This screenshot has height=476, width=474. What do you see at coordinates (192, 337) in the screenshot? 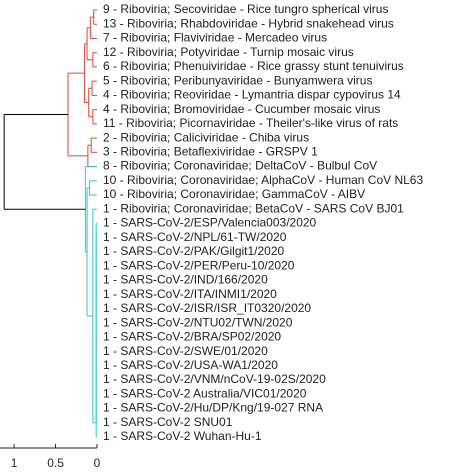
I see `leaf-label: 1 - SARS-CoV-2/BRA/SP02/2020` at bounding box center [192, 337].